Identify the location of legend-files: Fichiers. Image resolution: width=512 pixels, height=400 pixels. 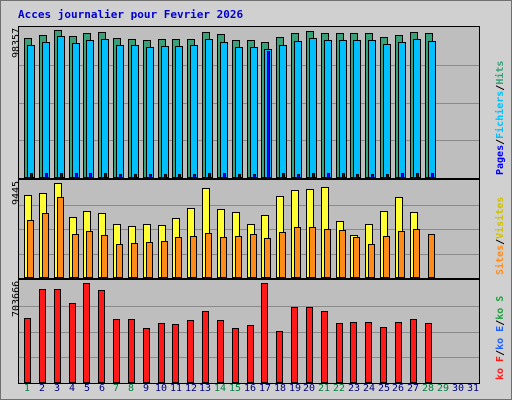
(500, 114).